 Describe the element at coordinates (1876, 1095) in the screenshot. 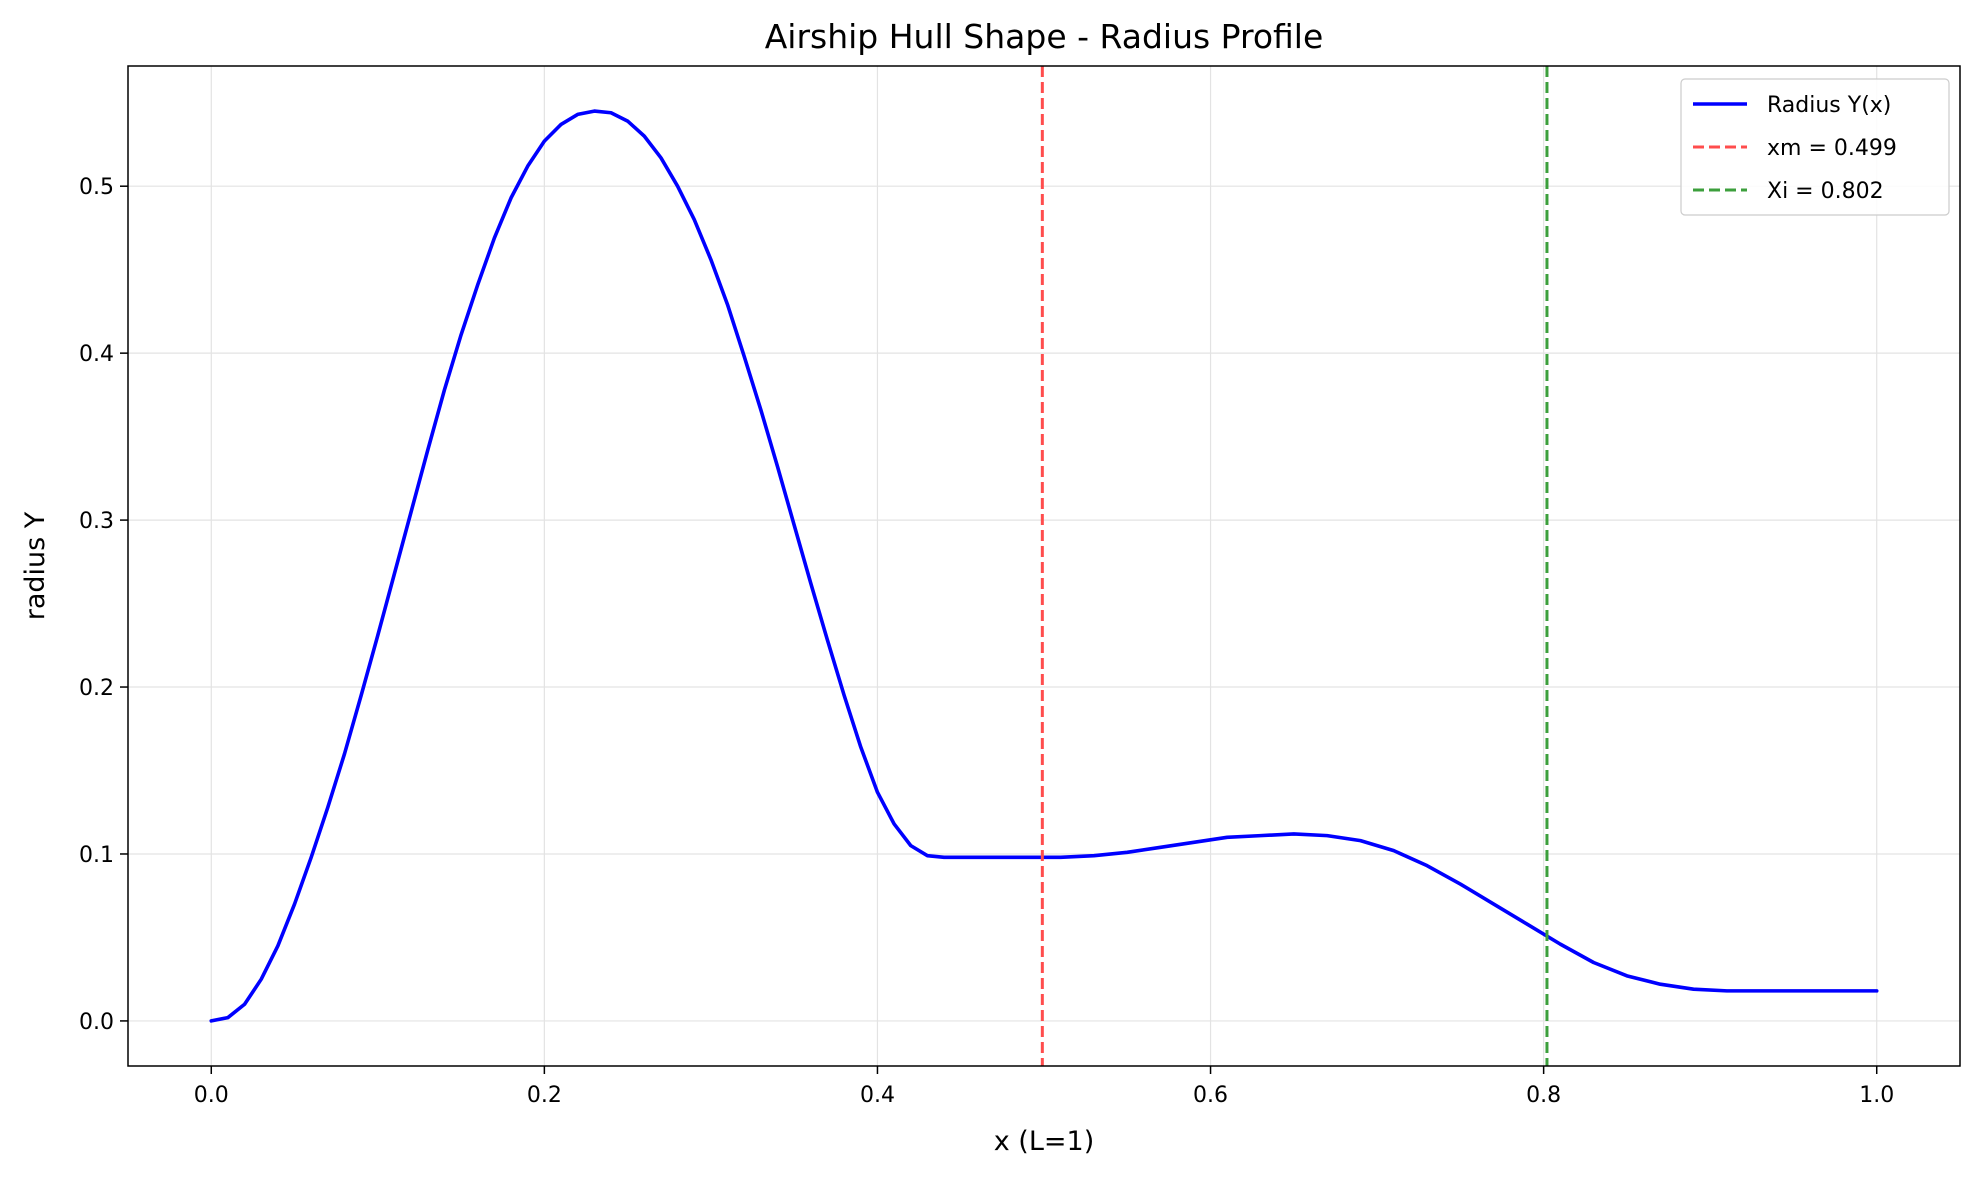

I see `x-tick-label-5: 1.0` at that location.